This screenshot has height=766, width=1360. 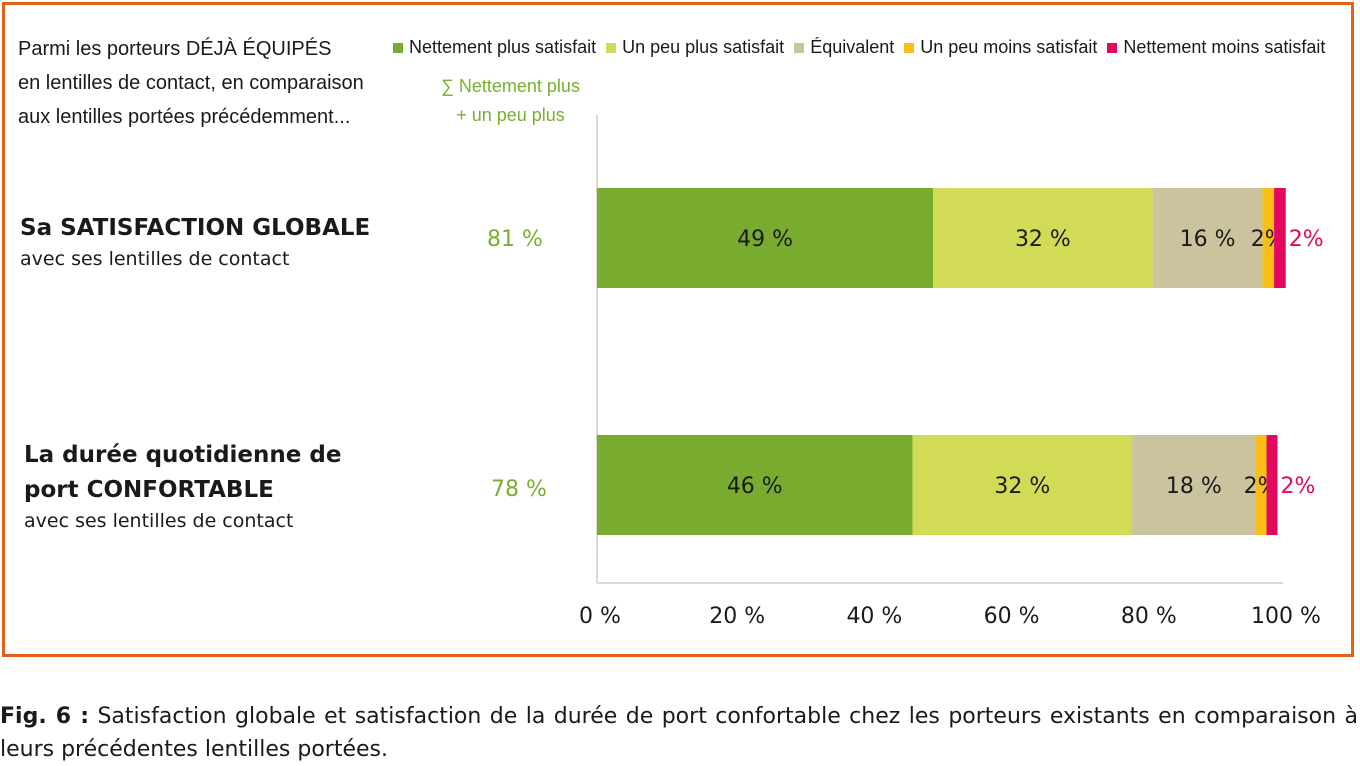 What do you see at coordinates (183, 455) in the screenshot?
I see `row-title: La durée quotidienne de` at bounding box center [183, 455].